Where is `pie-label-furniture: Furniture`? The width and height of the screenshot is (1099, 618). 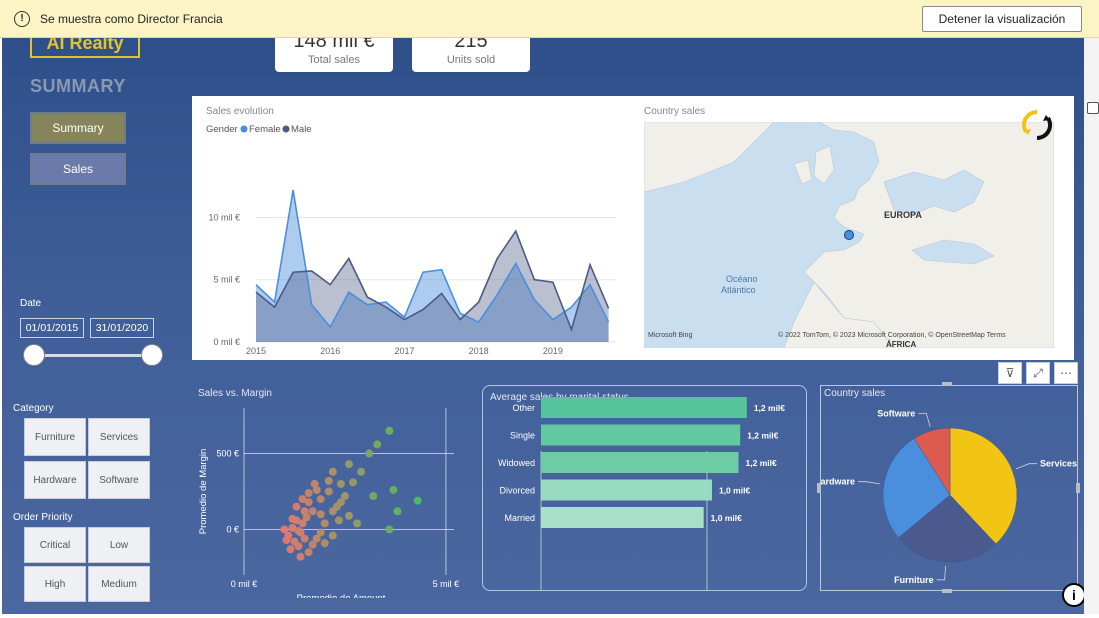 pie-label-furniture: Furniture is located at coordinates (914, 580).